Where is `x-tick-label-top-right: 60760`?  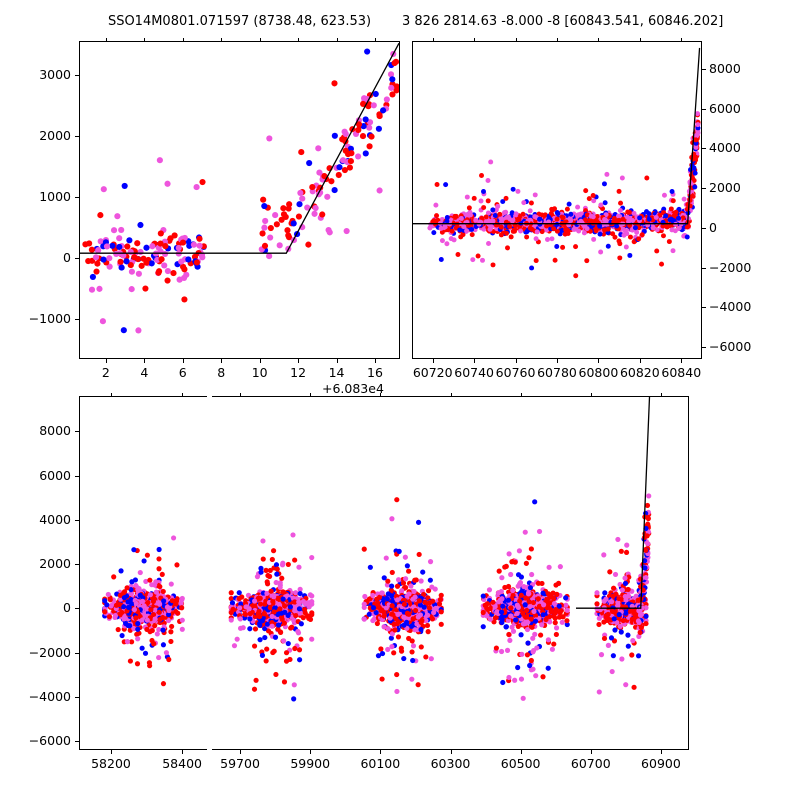 x-tick-label-top-right: 60760 is located at coordinates (515, 372).